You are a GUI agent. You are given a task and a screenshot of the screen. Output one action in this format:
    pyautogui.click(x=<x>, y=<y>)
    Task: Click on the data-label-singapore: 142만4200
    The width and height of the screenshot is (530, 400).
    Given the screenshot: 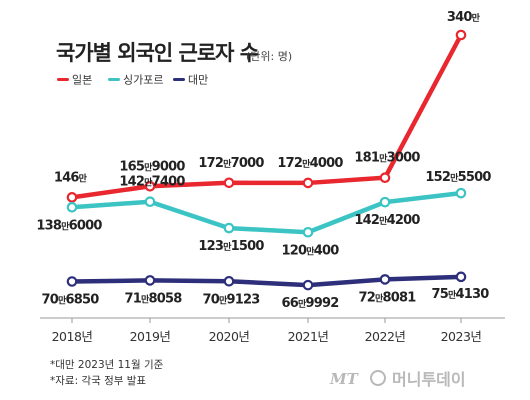 What is the action you would take?
    pyautogui.click(x=387, y=220)
    